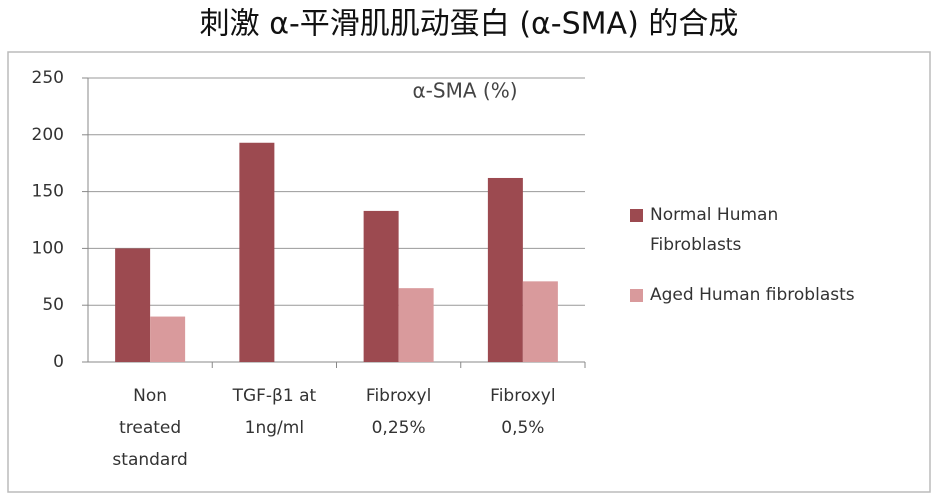 The height and width of the screenshot is (501, 939). Describe the element at coordinates (150, 428) in the screenshot. I see `x-tick-label: Non treated standard` at that location.